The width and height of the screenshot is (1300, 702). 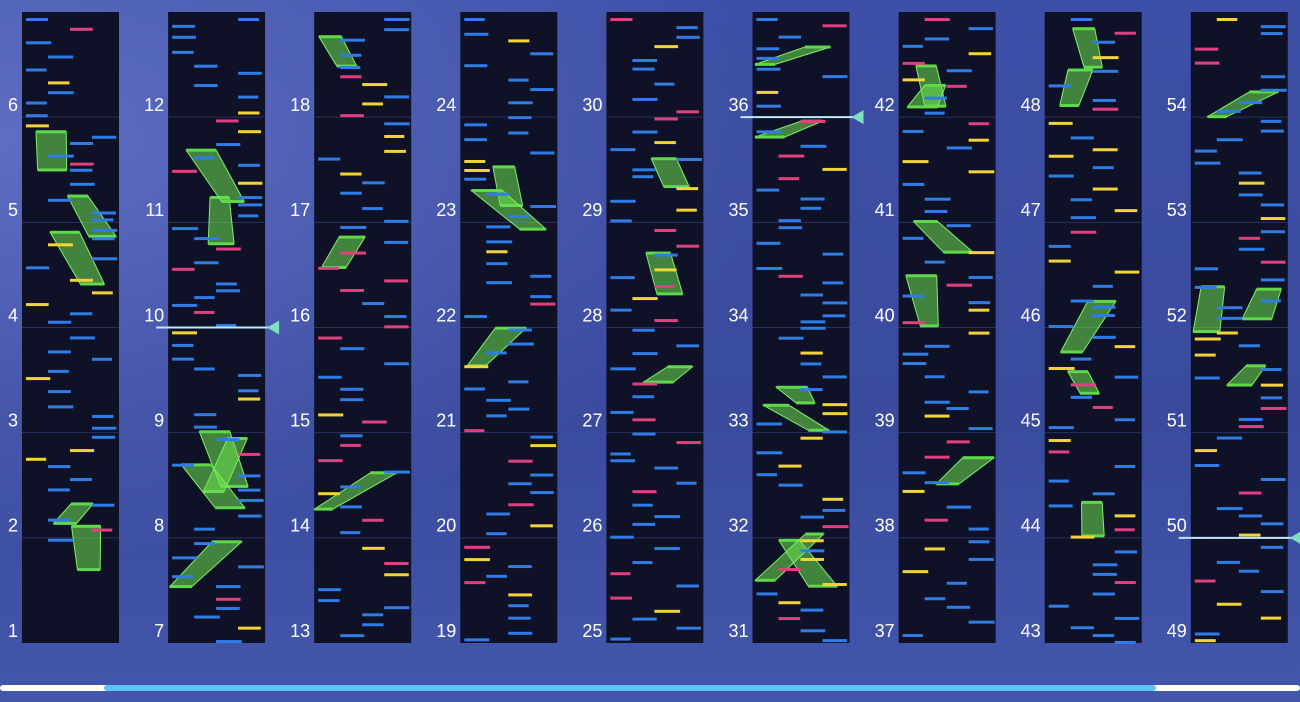 I want to click on measure-number: 7, so click(x=159, y=631).